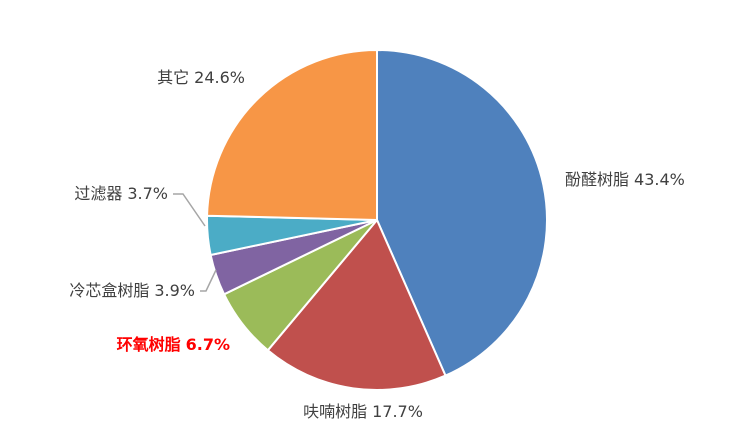 The height and width of the screenshot is (442, 754). What do you see at coordinates (109, 290) in the screenshot?
I see `slice-label-category: 冷芯盒树脂` at bounding box center [109, 290].